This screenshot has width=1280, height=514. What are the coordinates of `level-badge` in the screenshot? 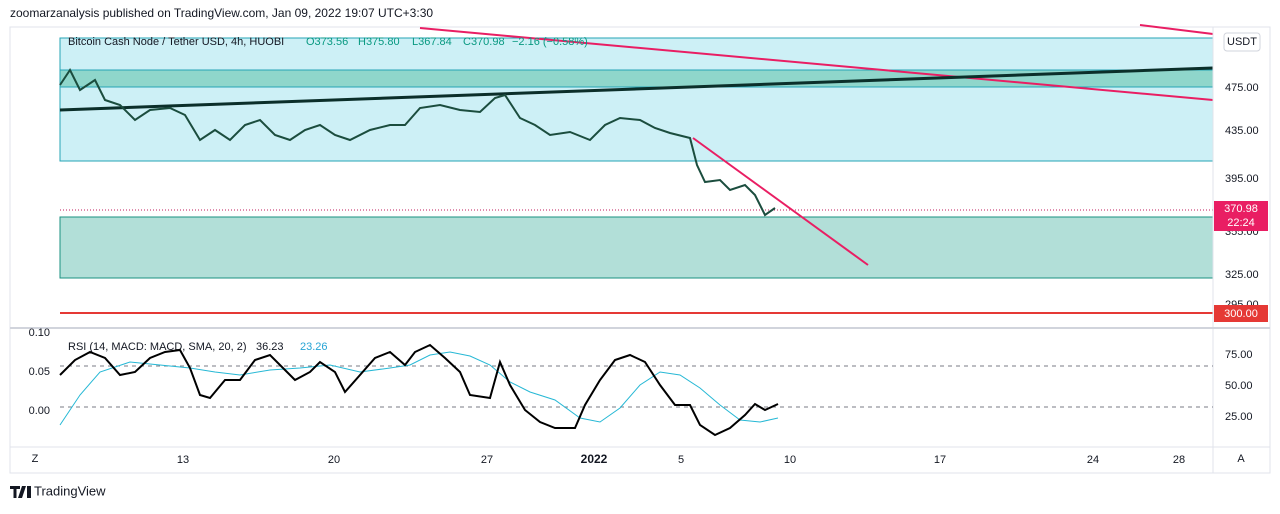 It's located at (1241, 313).